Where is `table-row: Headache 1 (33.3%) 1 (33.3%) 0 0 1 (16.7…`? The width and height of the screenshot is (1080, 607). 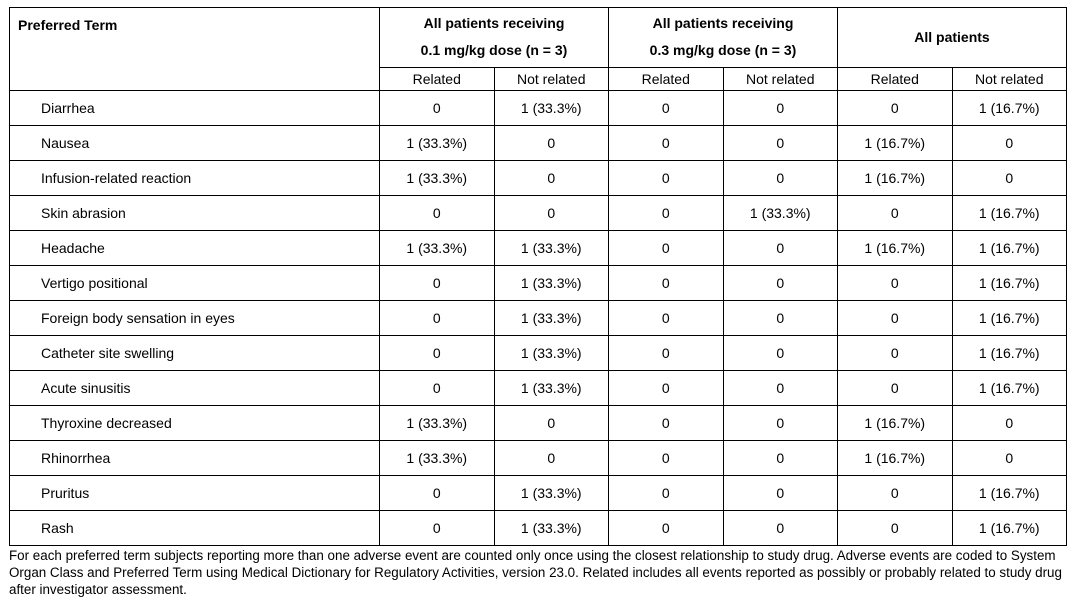
table-row: Headache 1 (33.3%) 1 (33.3%) 0 0 1 (16.7… is located at coordinates (538, 247).